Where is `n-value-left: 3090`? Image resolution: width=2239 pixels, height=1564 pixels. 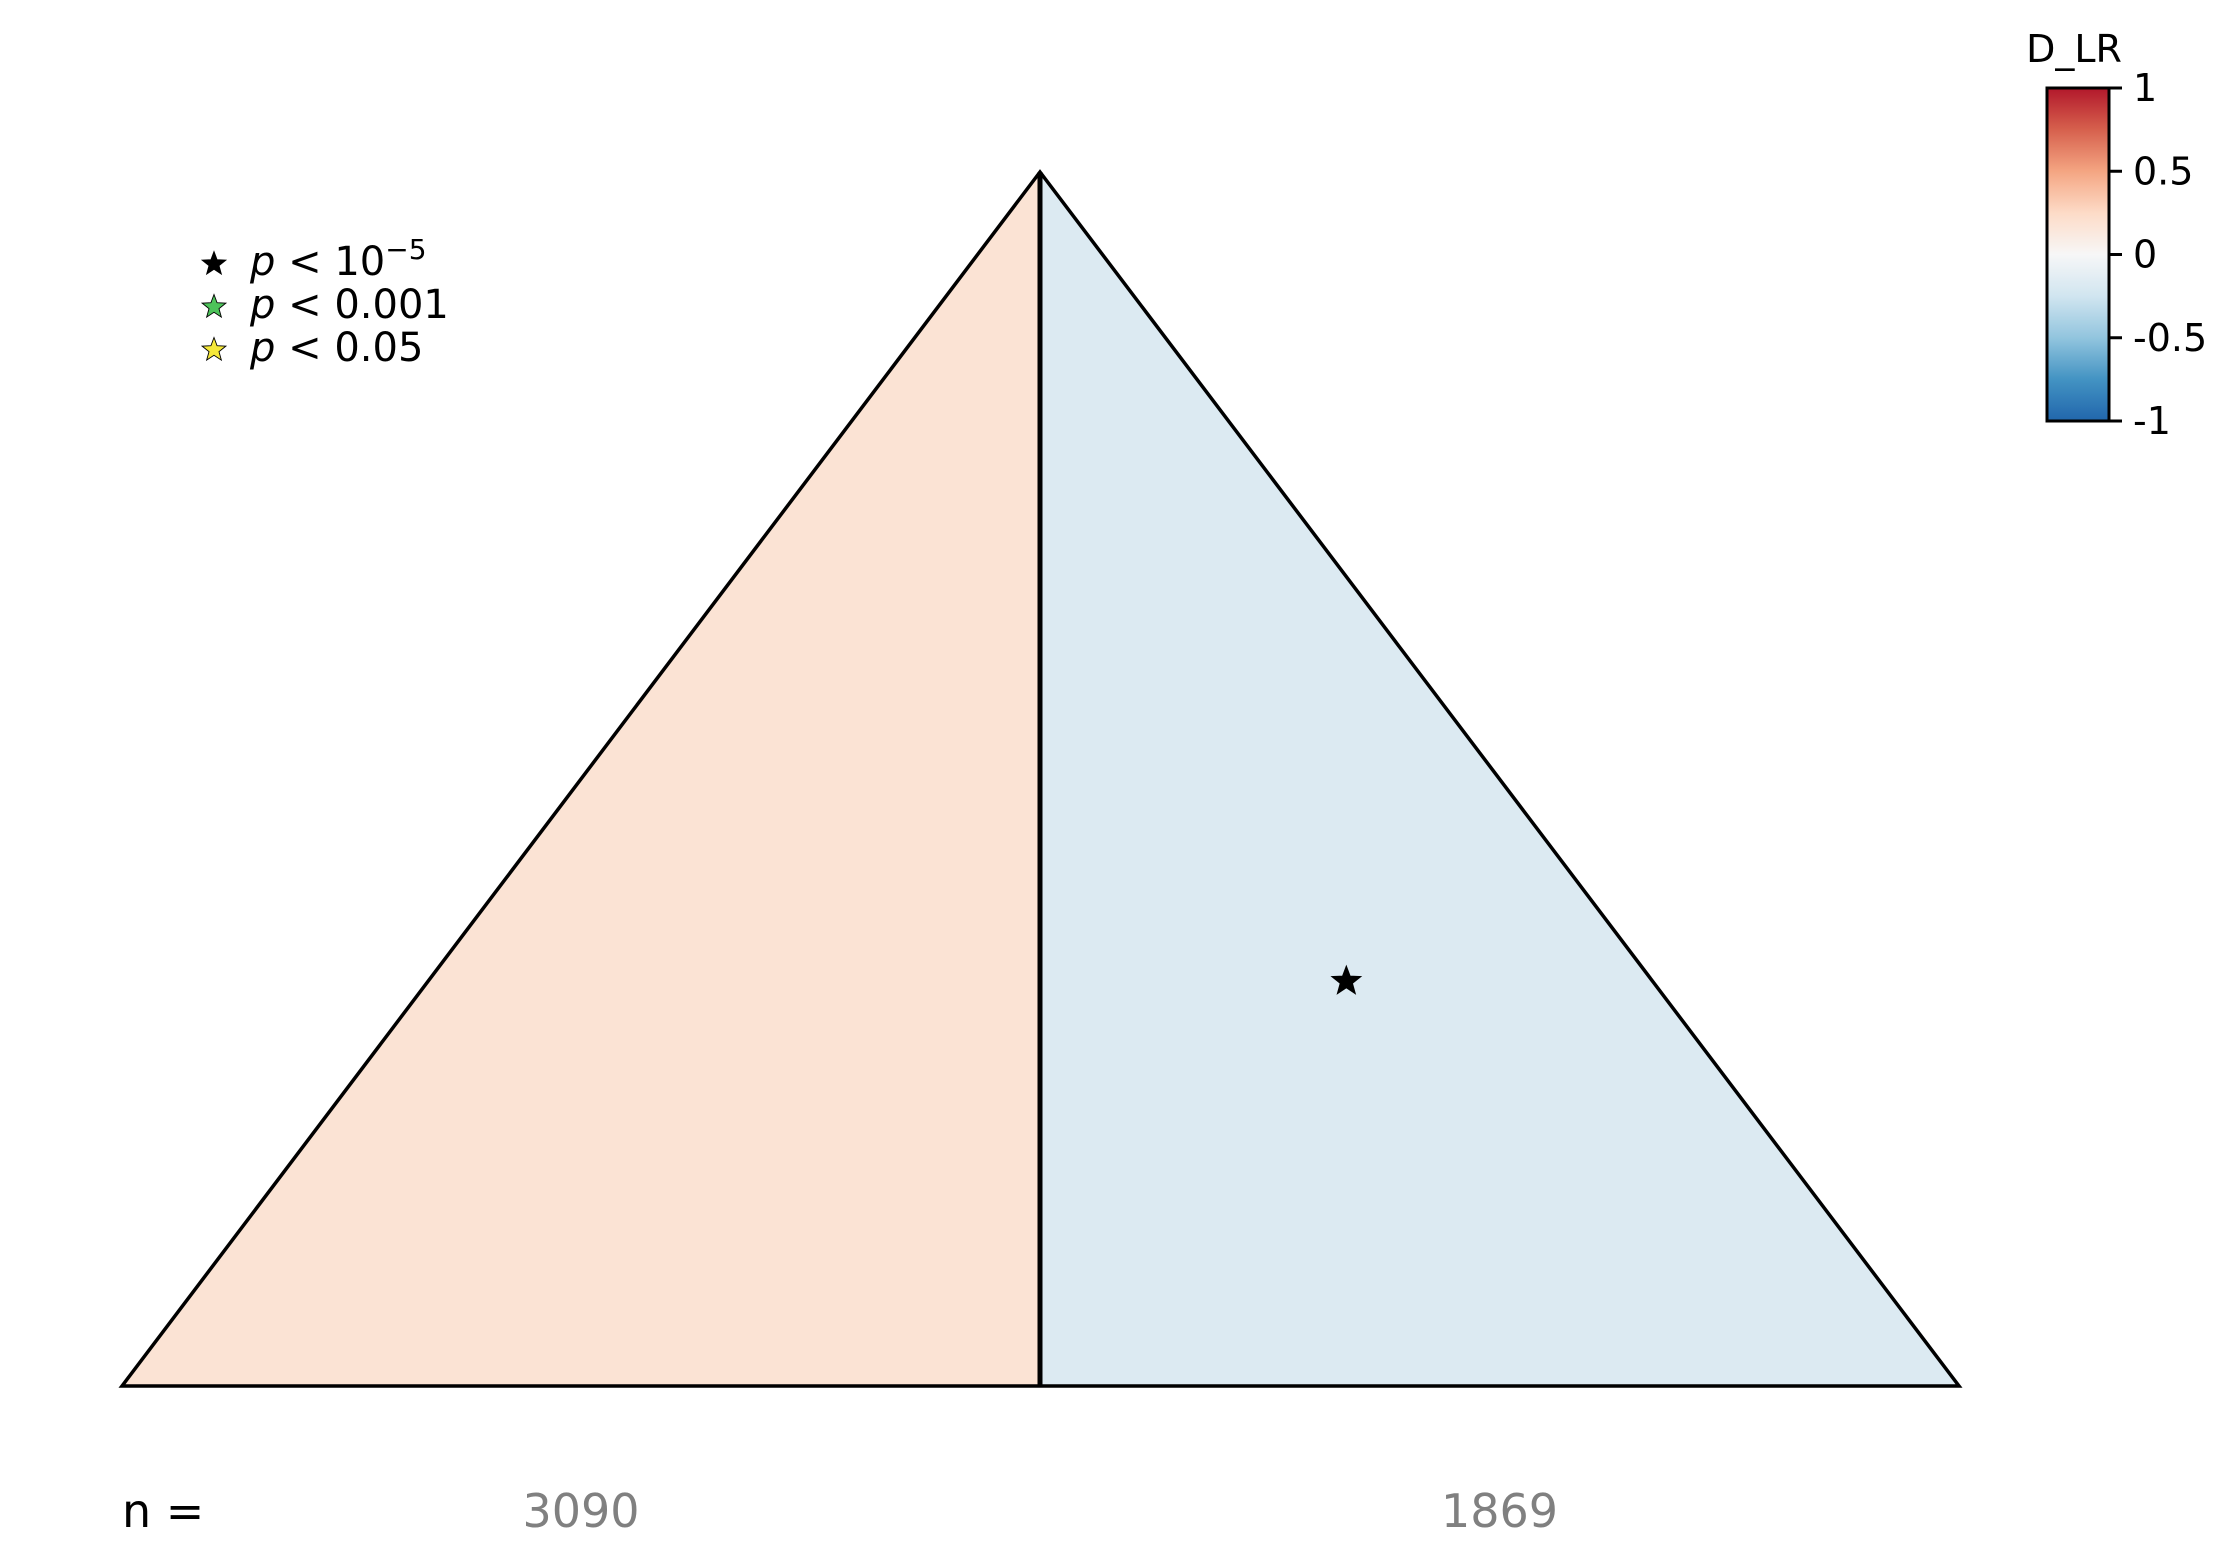
n-value-left: 3090 is located at coordinates (580, 1511).